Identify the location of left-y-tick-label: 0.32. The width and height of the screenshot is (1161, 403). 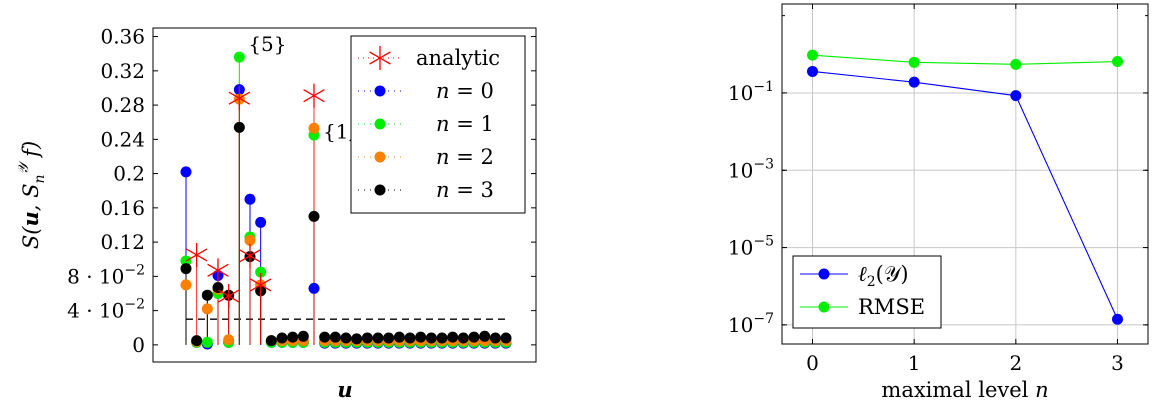
(122, 71).